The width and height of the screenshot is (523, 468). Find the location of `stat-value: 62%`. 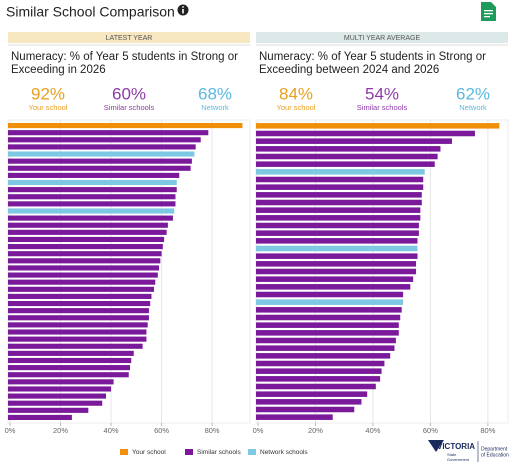

stat-value: 62% is located at coordinates (473, 93).